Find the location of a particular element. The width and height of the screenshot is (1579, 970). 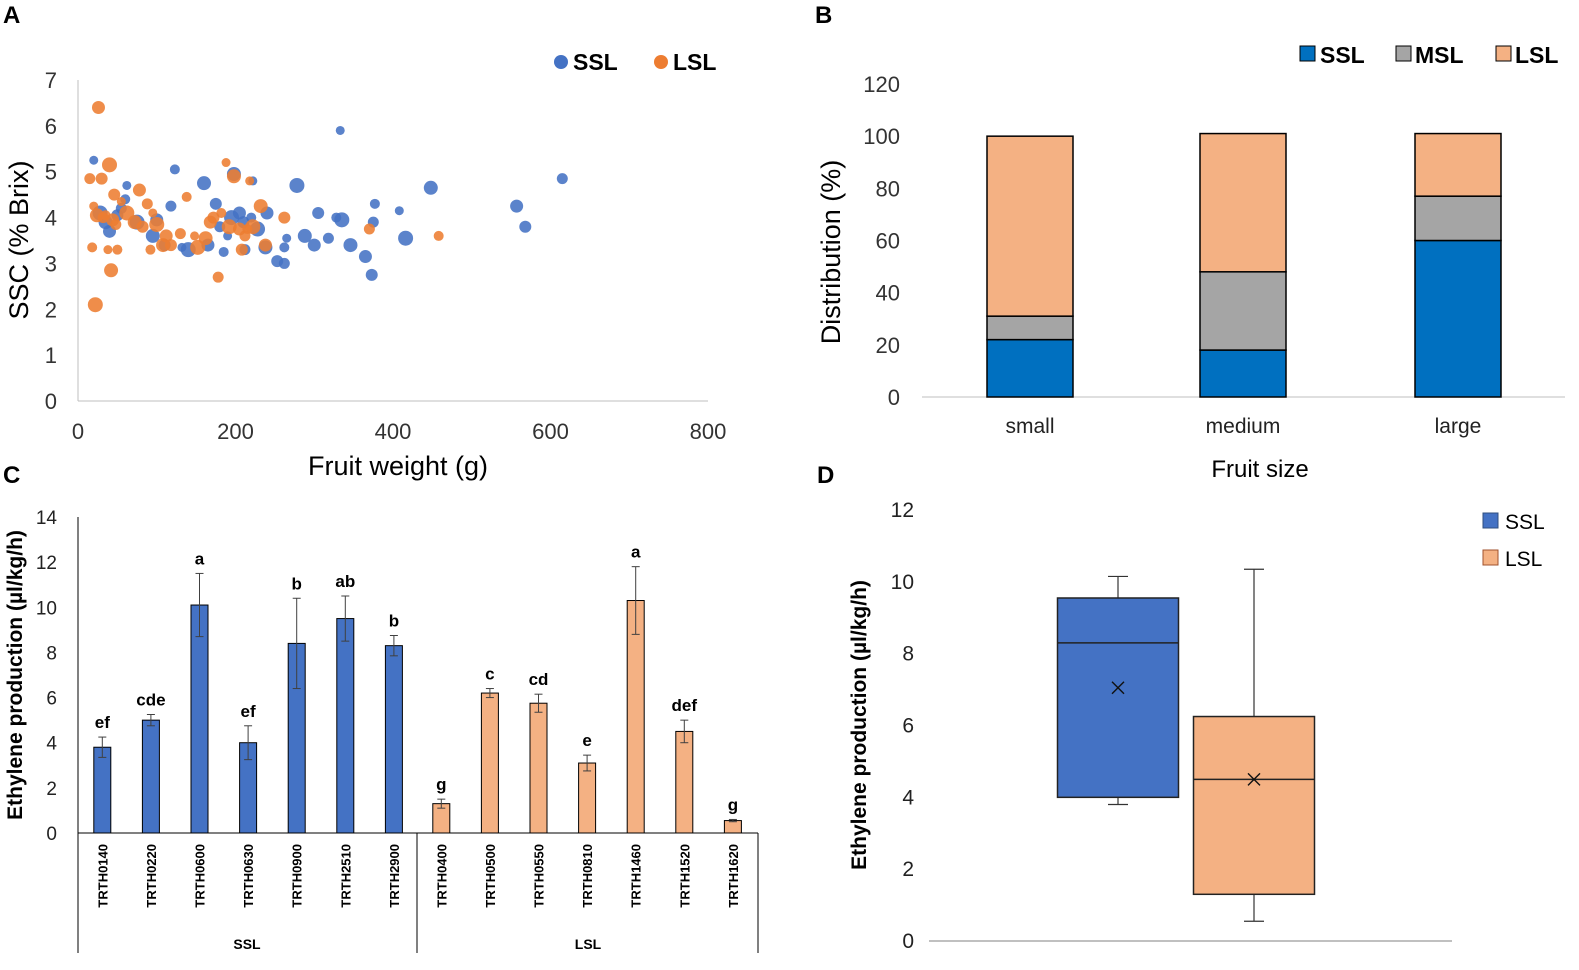

a-x-axis-label: Fruit weight (g) is located at coordinates (398, 466).